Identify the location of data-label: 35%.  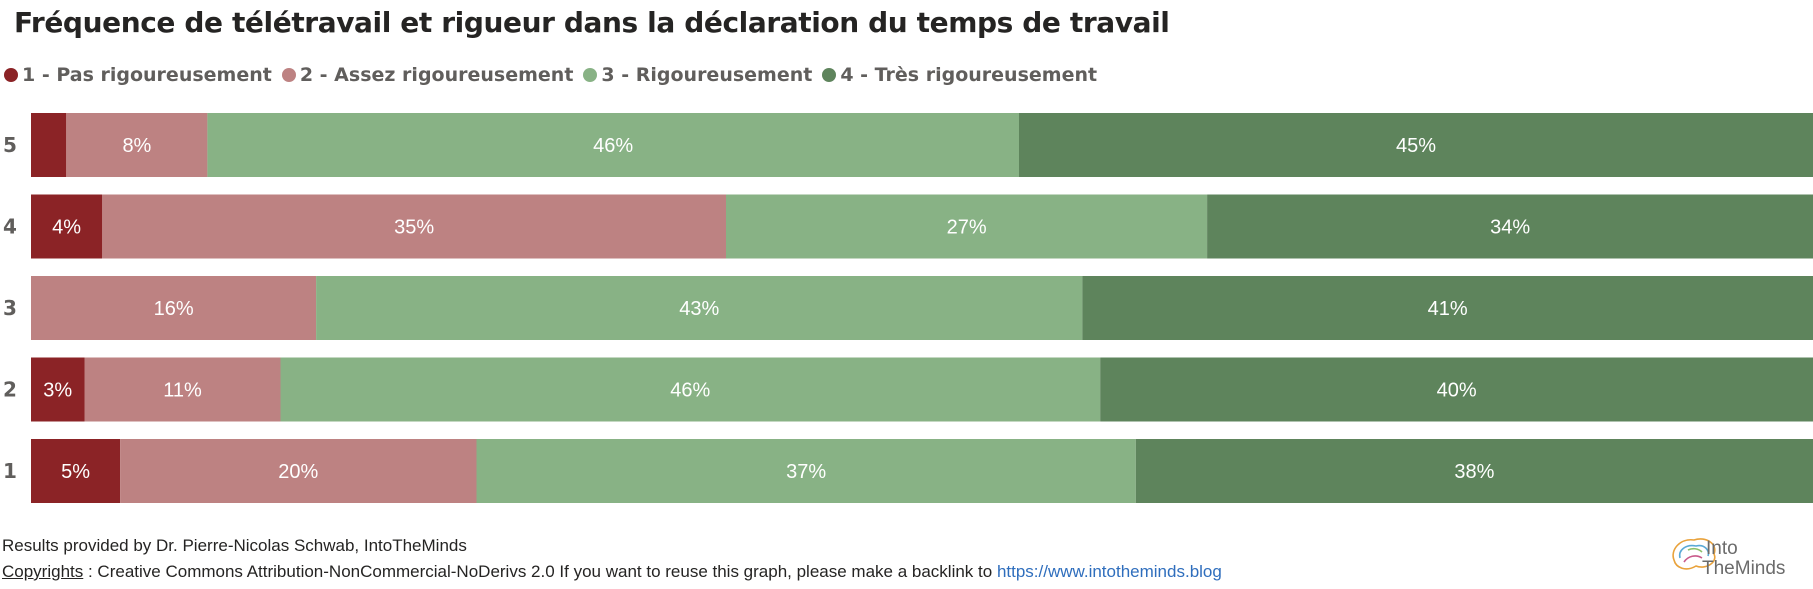
(414, 228).